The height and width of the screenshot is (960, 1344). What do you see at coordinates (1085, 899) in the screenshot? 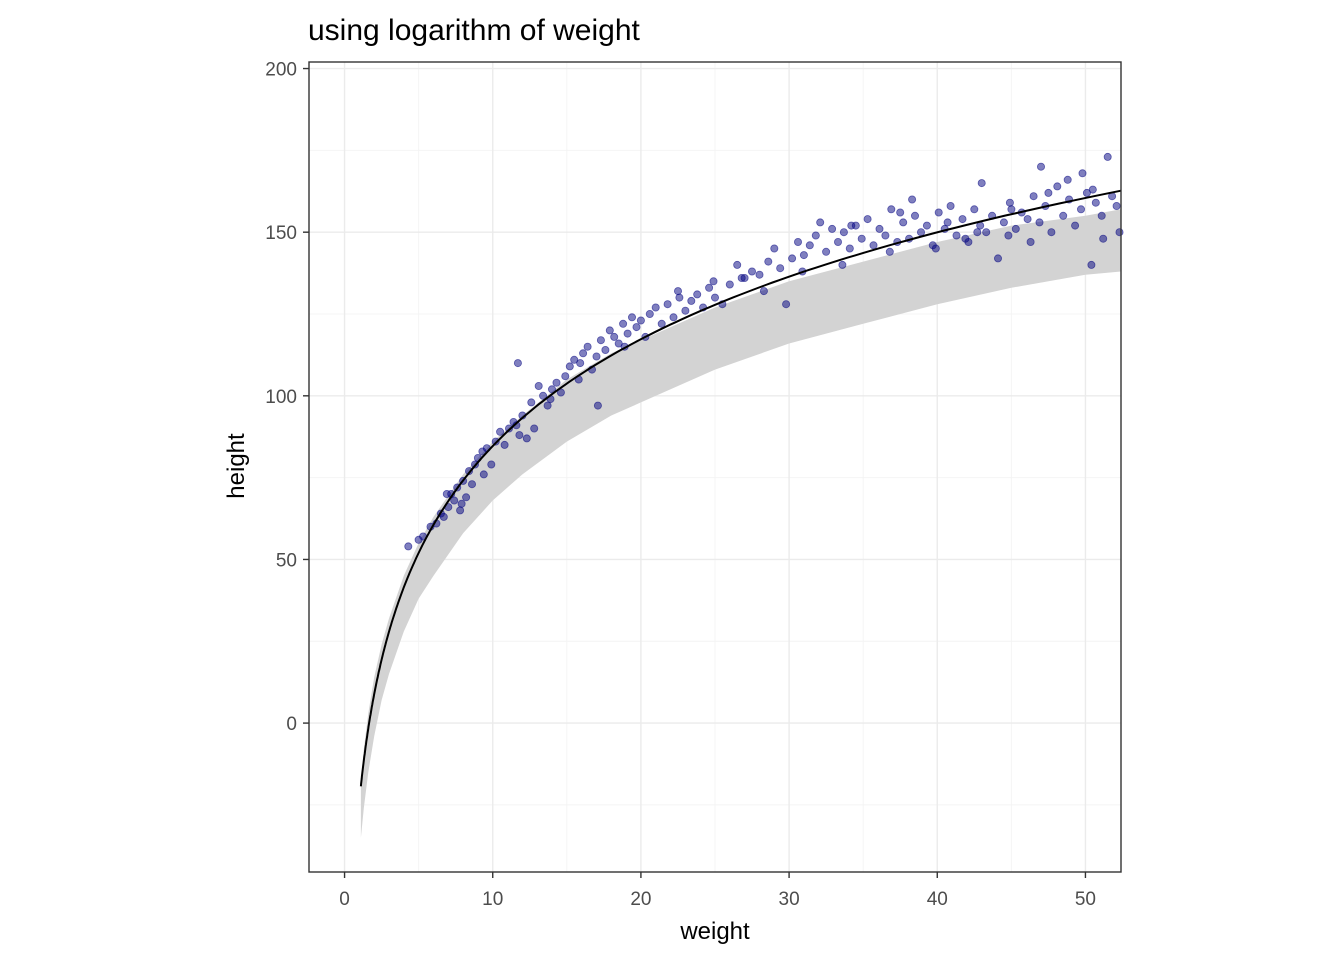
I see `x-tick-label: 50` at bounding box center [1085, 899].